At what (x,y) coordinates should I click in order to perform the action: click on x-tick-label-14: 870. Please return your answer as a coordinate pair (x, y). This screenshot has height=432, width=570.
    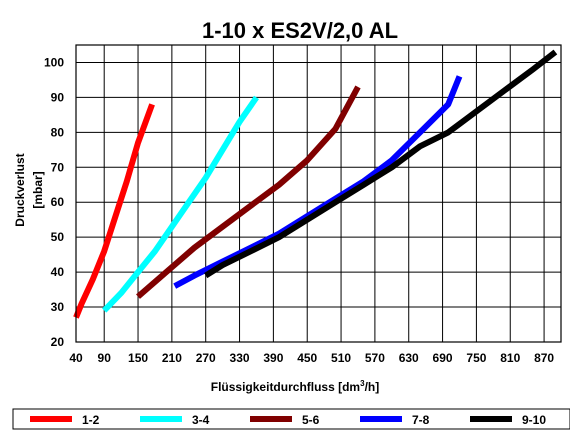
    Looking at the image, I should click on (544, 358).